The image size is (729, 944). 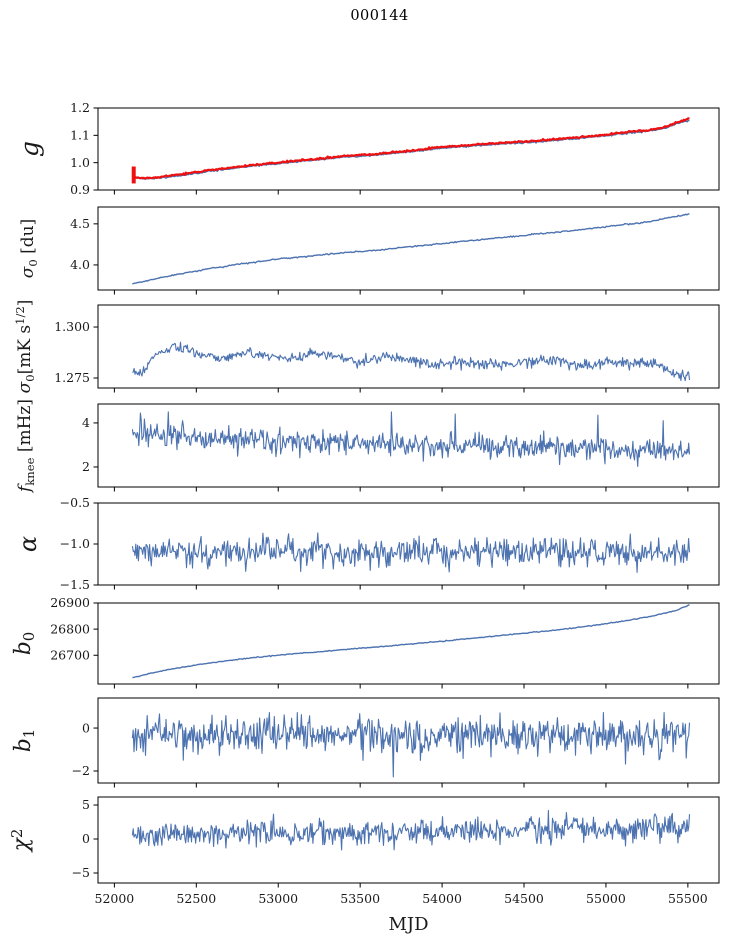 I want to click on y-tick-label: 1.1, so click(x=80, y=135).